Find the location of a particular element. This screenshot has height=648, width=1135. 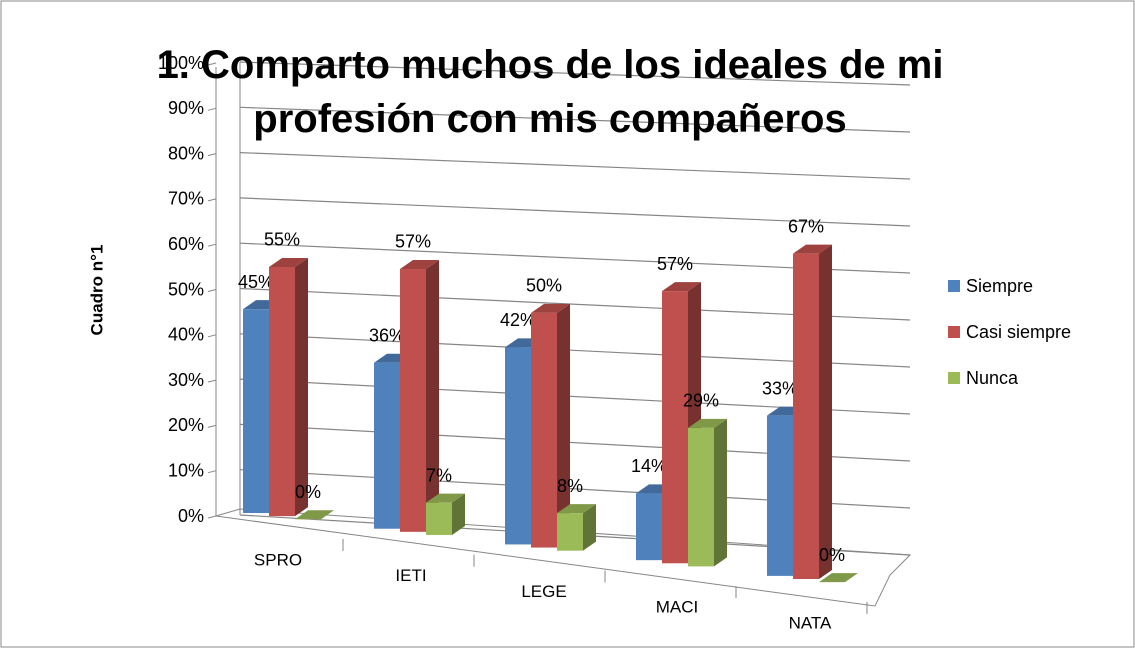

value-label: 67% is located at coordinates (806, 226).